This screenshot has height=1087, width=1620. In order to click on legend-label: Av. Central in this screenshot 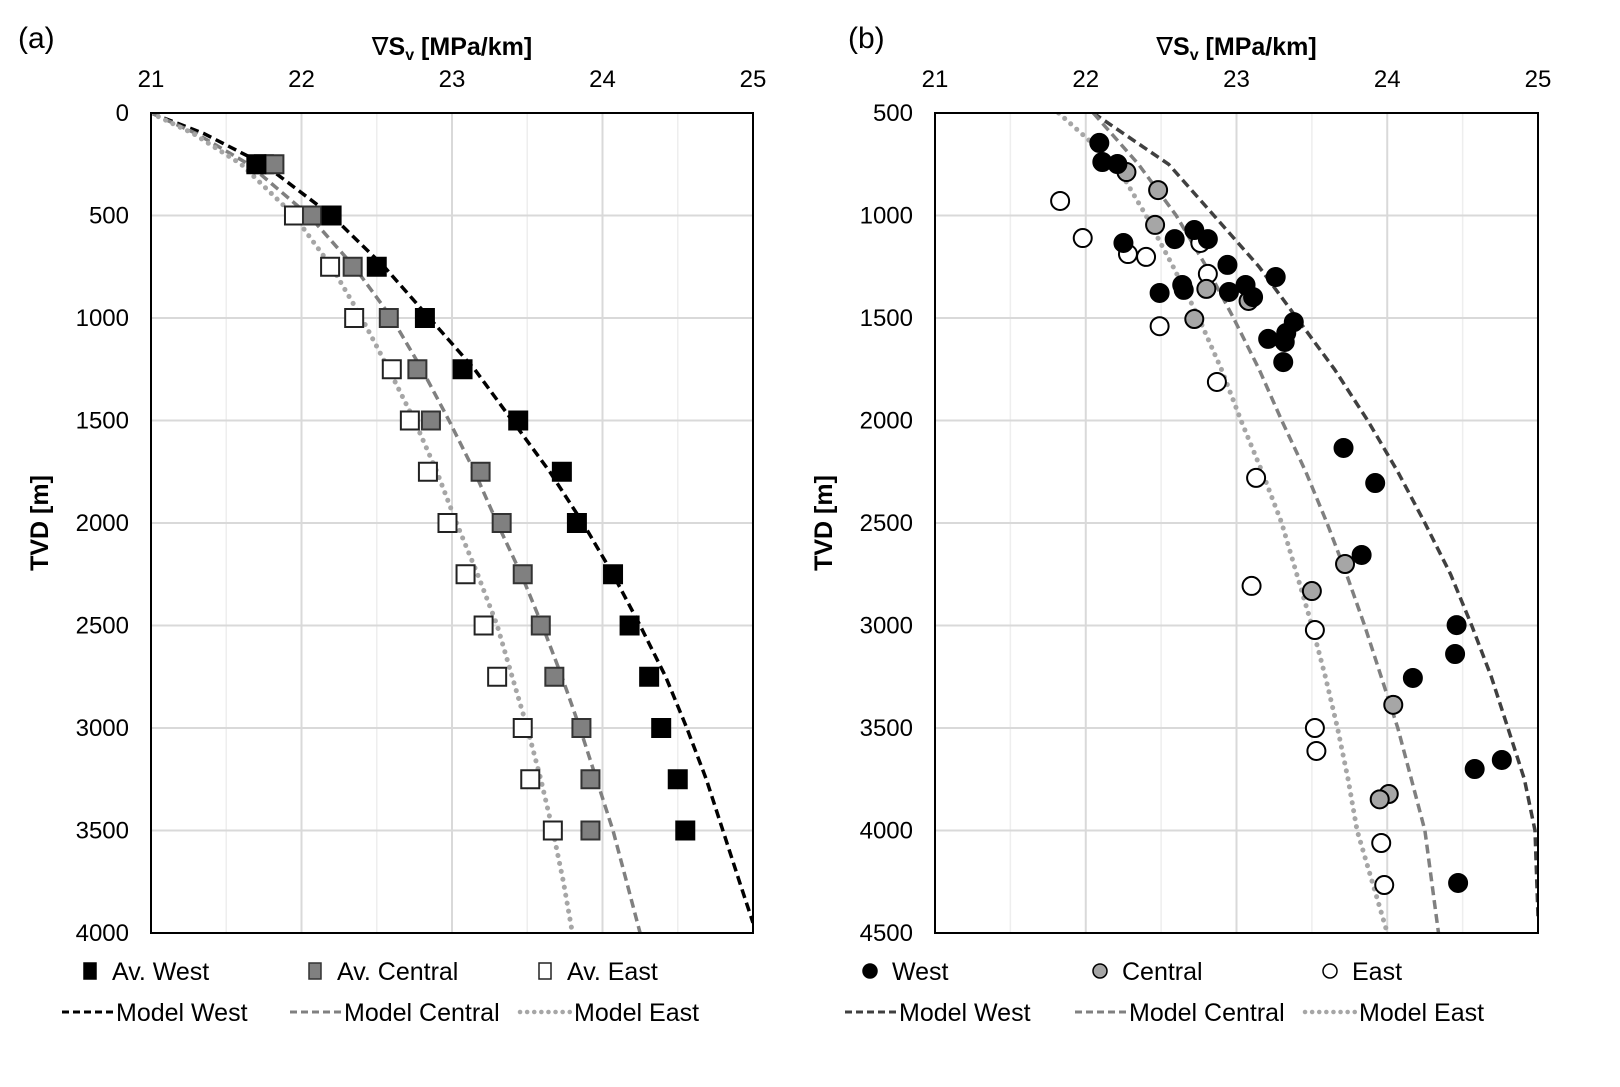, I will do `click(397, 972)`.